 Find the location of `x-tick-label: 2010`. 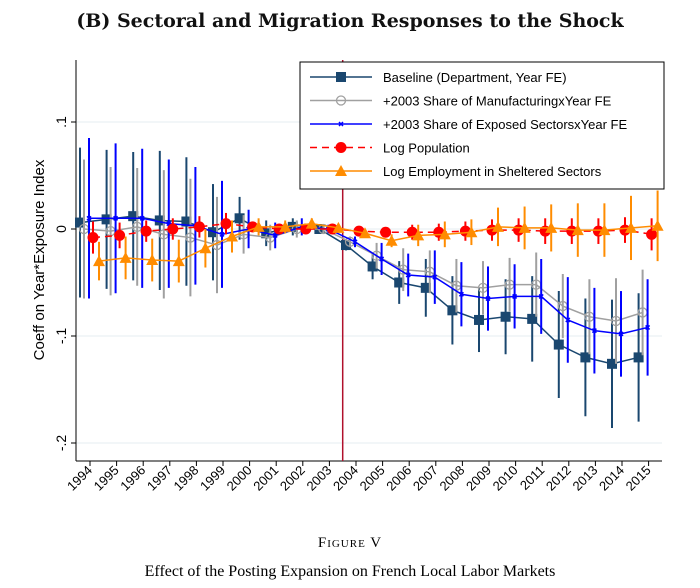

x-tick-label: 2010 is located at coordinates (505, 478).